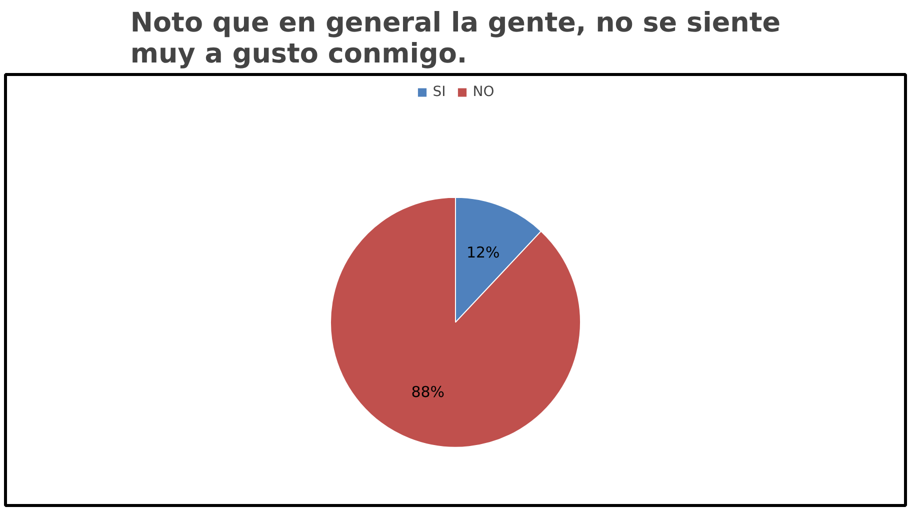 This screenshot has height=520, width=920. What do you see at coordinates (439, 92) in the screenshot?
I see `legend-label: SI` at bounding box center [439, 92].